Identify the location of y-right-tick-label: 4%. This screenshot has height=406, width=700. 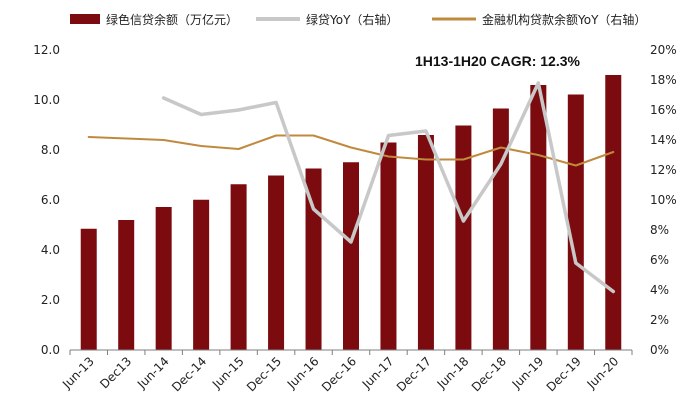
(659, 290).